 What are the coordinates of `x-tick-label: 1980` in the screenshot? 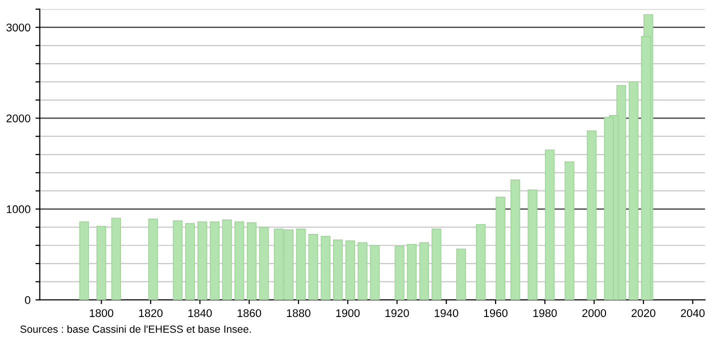 It's located at (545, 313).